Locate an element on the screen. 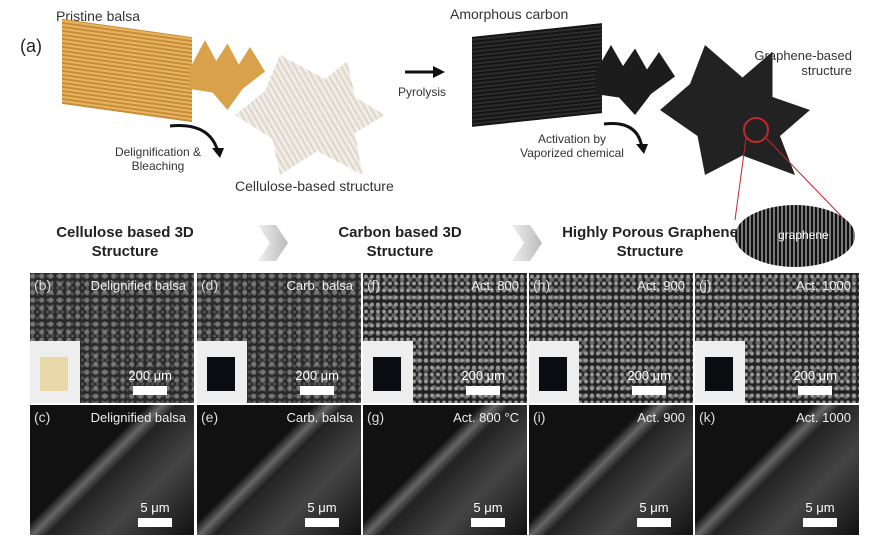  sem-image-e: (e) Carb. balsa 5 μm is located at coordinates (279, 470).